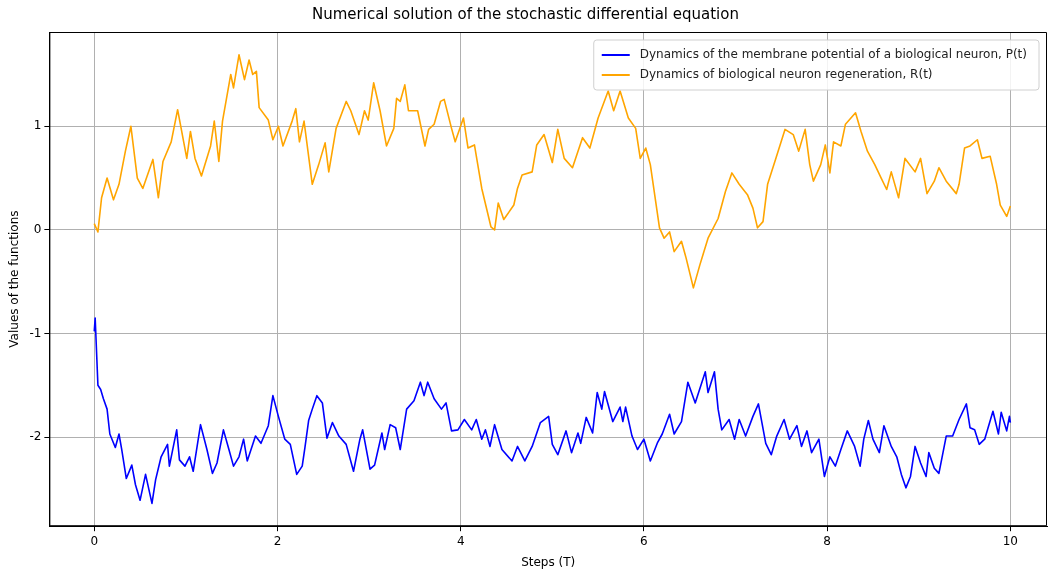  Describe the element at coordinates (548, 561) in the screenshot. I see `x-axis-title: Steps (T)` at that location.